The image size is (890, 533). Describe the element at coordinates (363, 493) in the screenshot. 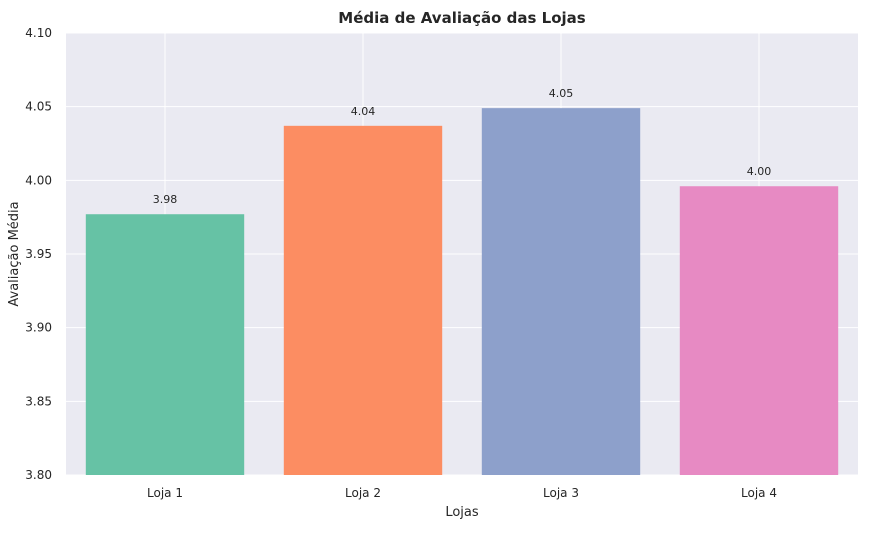

I see `x-tick-label: Loja 2` at that location.